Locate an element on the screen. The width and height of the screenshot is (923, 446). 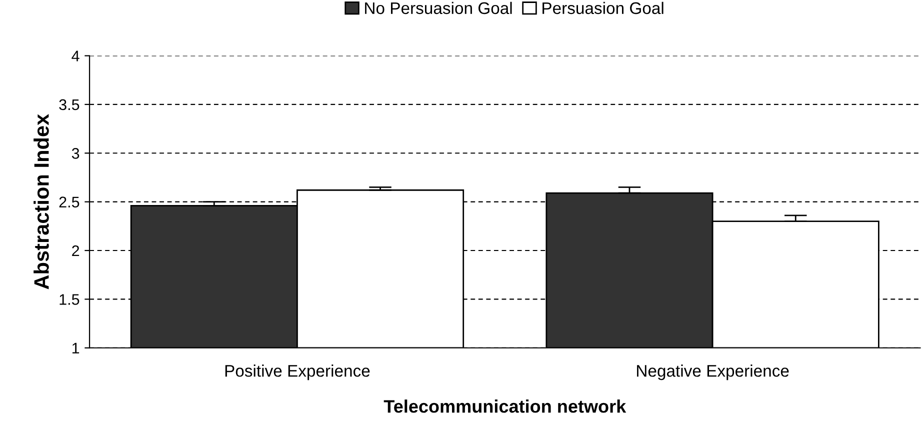
y-tick-label: 3 is located at coordinates (76, 153).